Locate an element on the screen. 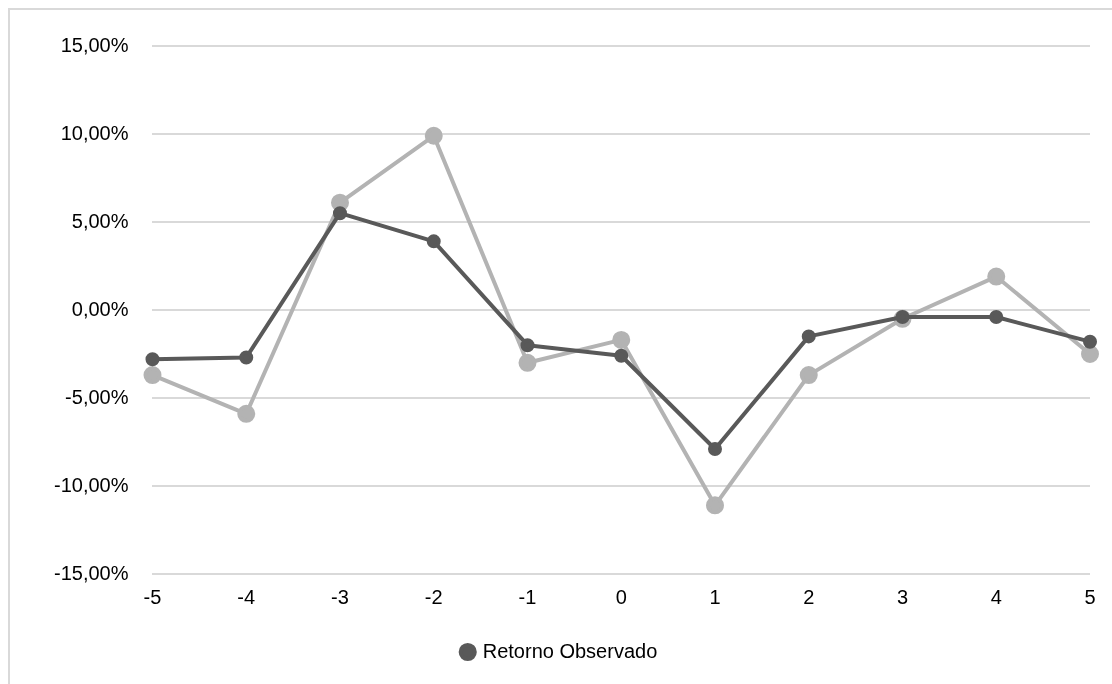 This screenshot has width=1112, height=684. x-tick-label: 2 is located at coordinates (809, 596).